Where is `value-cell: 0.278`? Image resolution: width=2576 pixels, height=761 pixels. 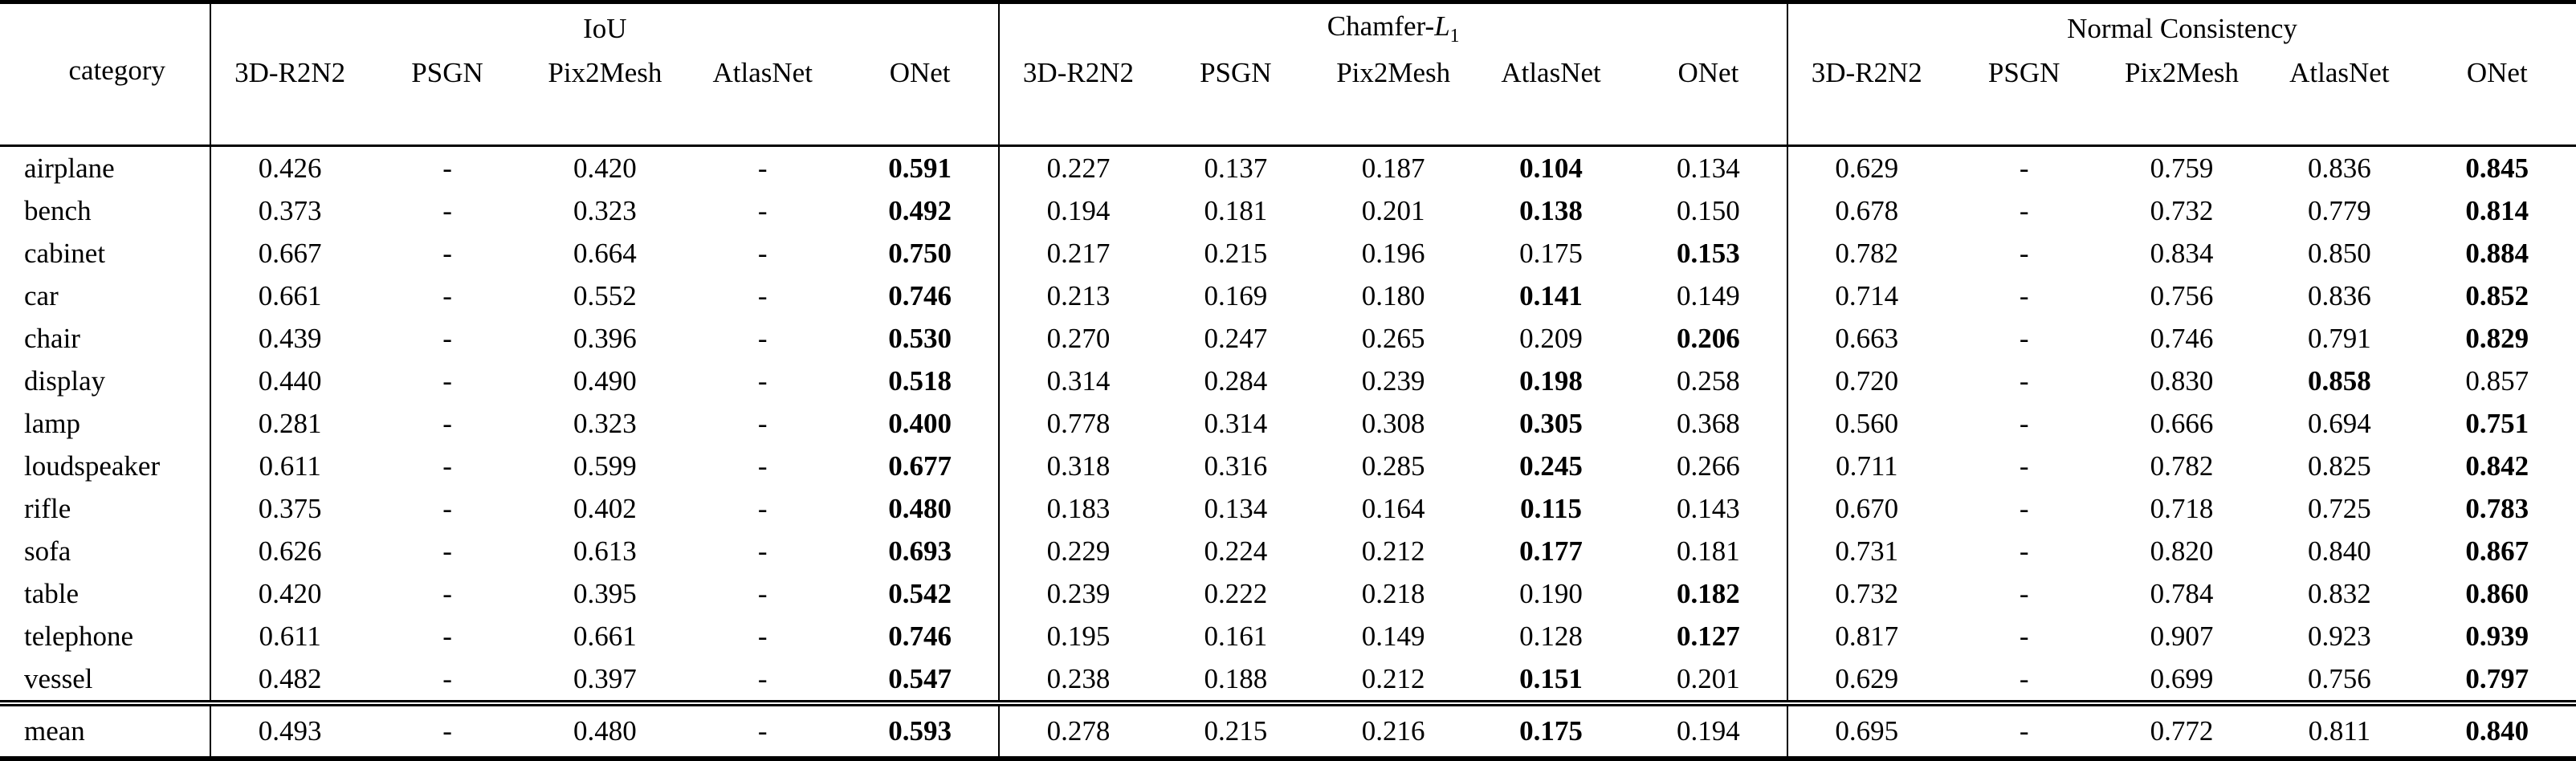 value-cell: 0.278 is located at coordinates (1077, 730).